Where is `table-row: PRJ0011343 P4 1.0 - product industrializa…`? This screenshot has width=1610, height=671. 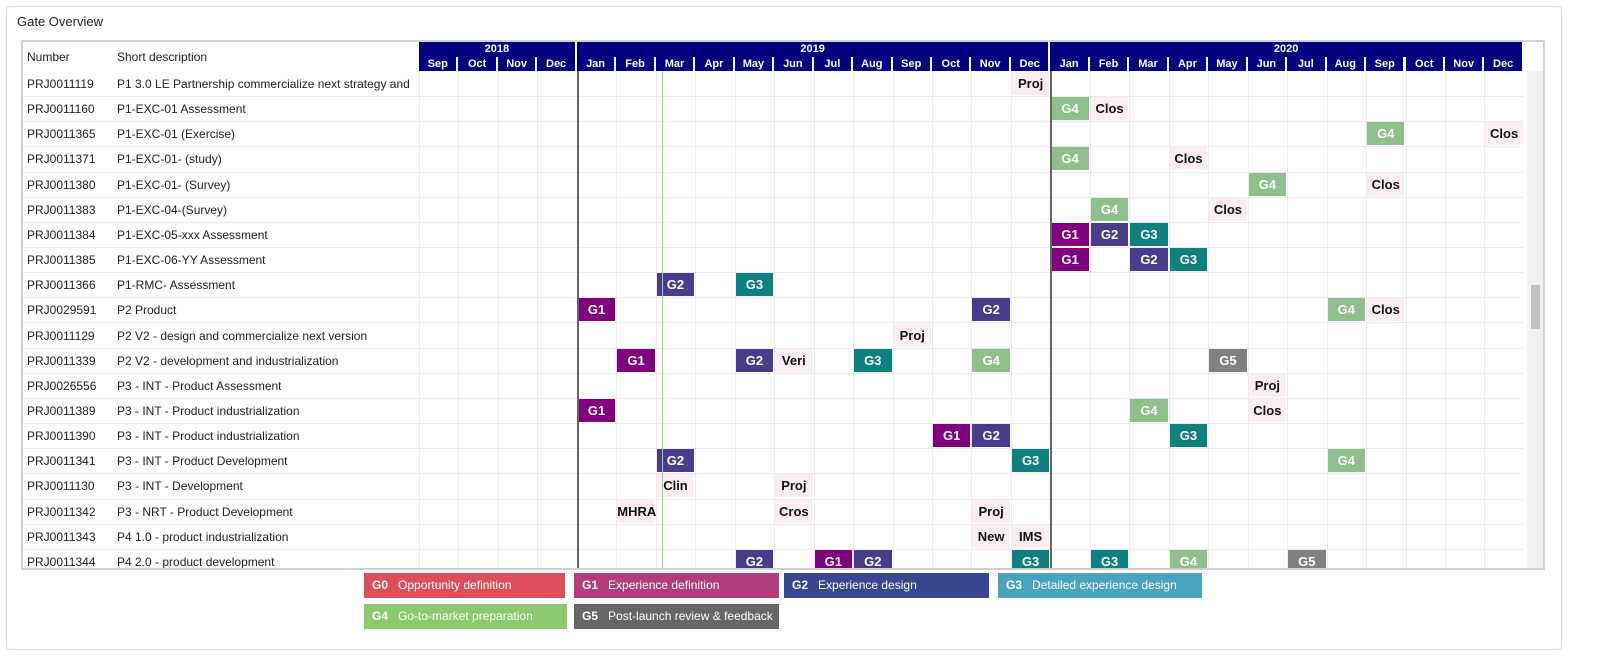 table-row: PRJ0011343 P4 1.0 - product industrializa… is located at coordinates (773, 537).